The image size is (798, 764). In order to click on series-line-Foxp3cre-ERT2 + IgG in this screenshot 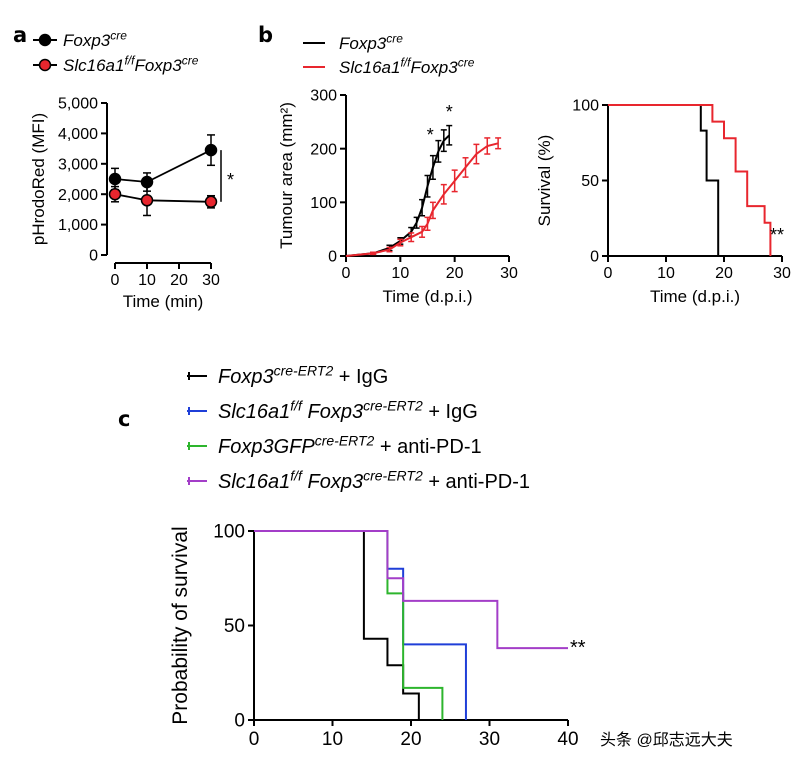, I will do `click(337, 625)`.